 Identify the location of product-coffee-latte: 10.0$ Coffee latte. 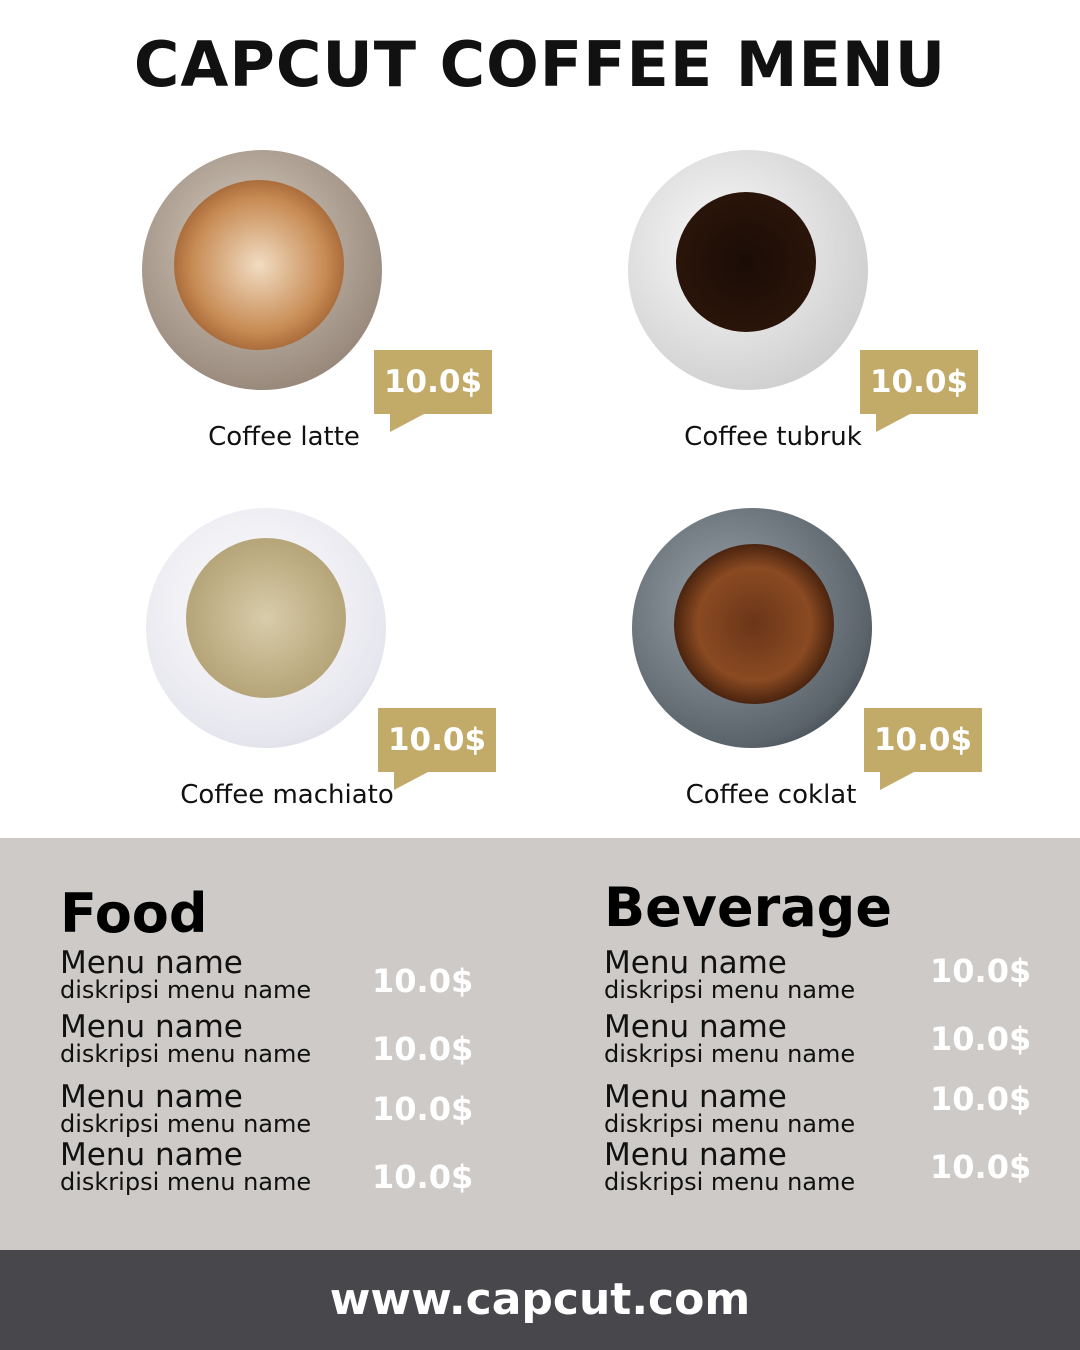
(382, 315).